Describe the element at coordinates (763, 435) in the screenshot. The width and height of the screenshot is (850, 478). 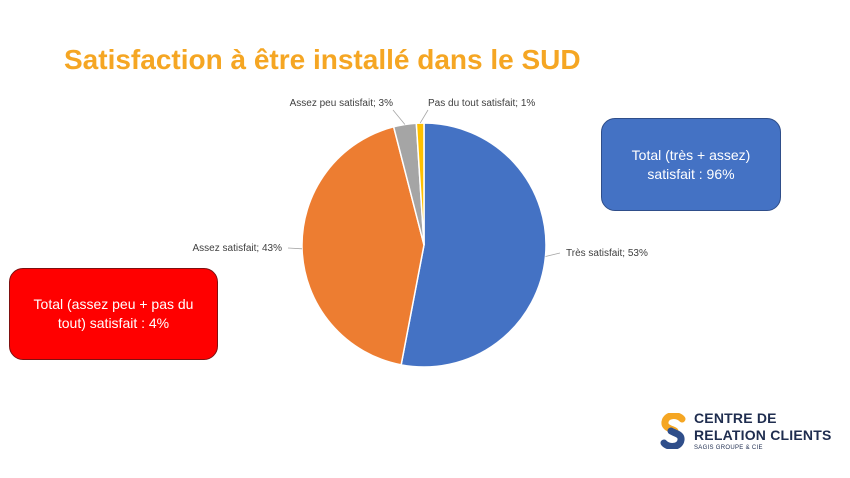
I see `logo-line-2: RELATION CLIENTS` at that location.